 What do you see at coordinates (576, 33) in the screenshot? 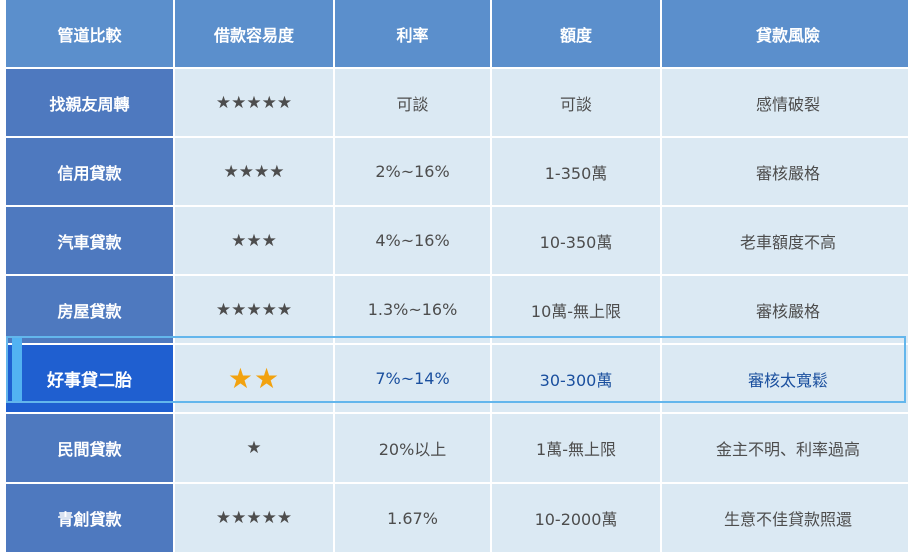
I see `header-amount: 額度` at bounding box center [576, 33].